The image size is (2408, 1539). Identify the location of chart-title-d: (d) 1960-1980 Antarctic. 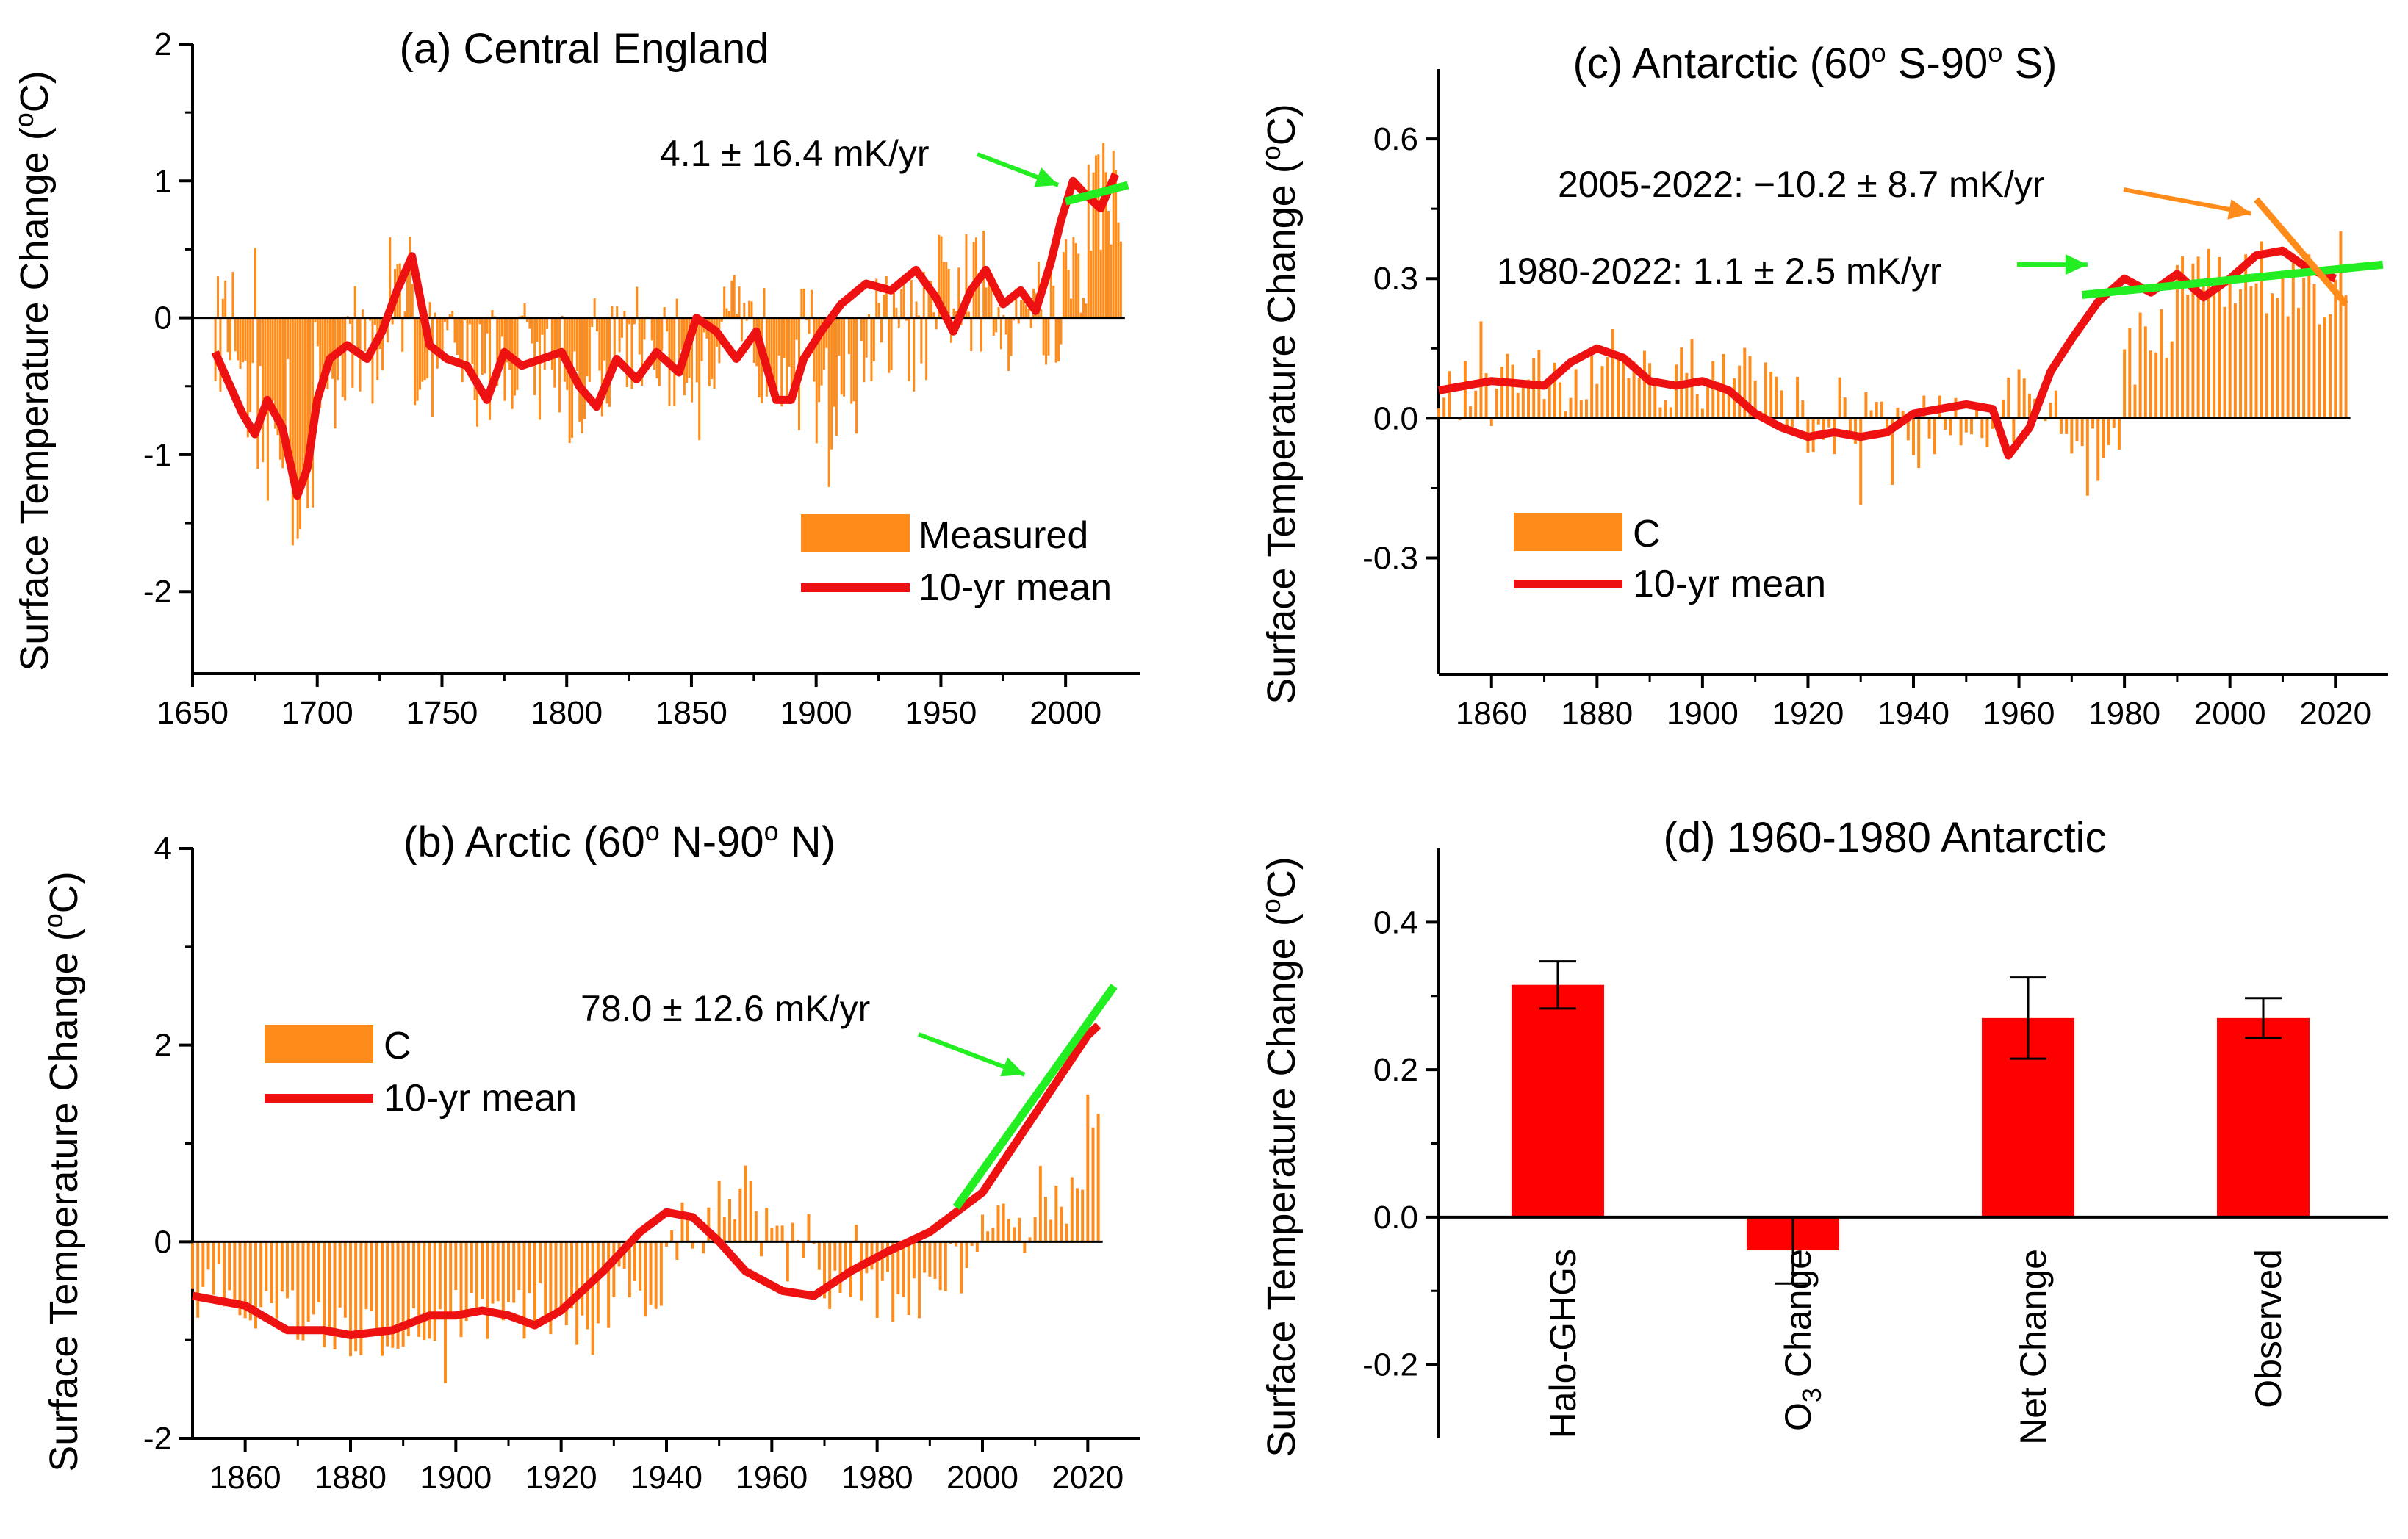
(1886, 838).